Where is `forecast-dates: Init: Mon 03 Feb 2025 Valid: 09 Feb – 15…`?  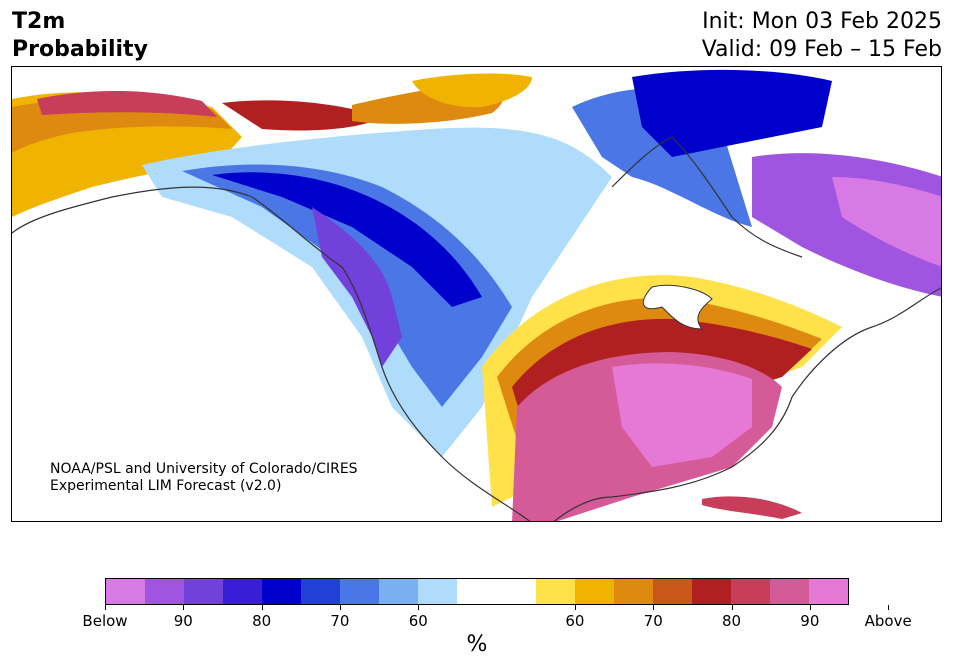
forecast-dates: Init: Mon 03 Feb 2025 Valid: 09 Feb – 15… is located at coordinates (822, 36).